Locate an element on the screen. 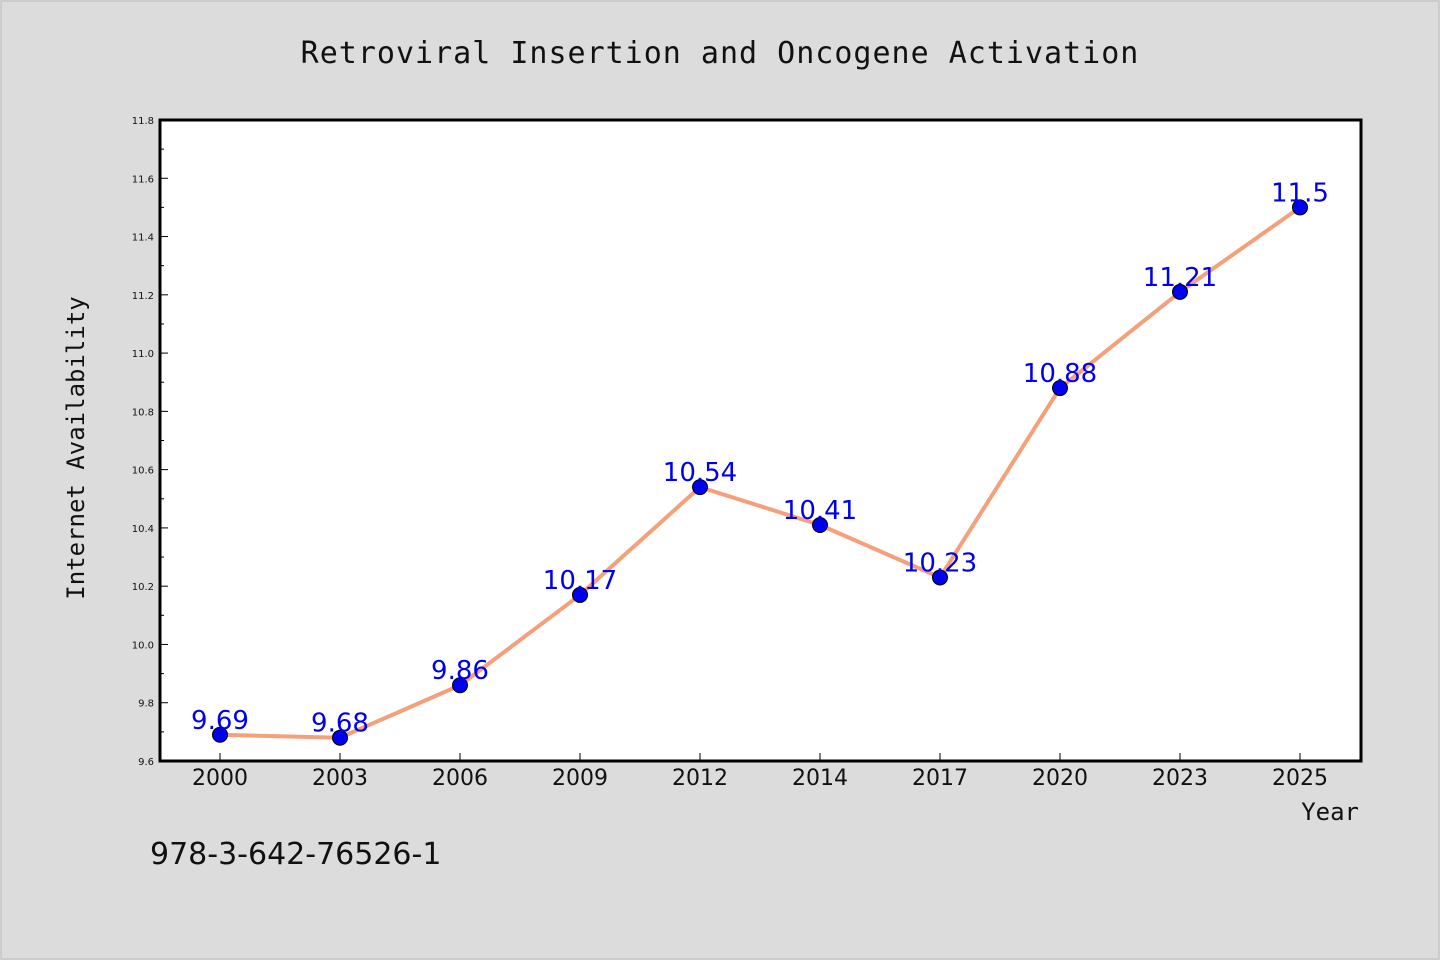 The width and height of the screenshot is (1440, 960). x-tick-label: 2003 is located at coordinates (340, 778).